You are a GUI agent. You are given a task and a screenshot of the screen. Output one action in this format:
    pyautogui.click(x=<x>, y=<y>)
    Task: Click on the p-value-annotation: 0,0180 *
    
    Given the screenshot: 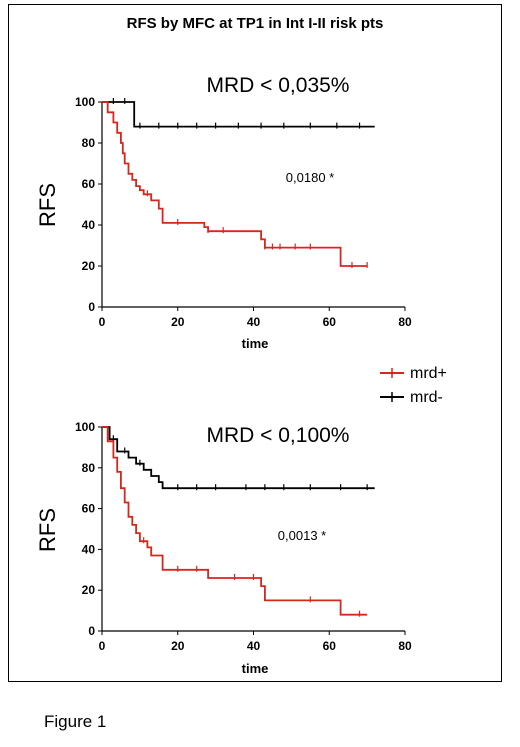 What is the action you would take?
    pyautogui.click(x=310, y=177)
    